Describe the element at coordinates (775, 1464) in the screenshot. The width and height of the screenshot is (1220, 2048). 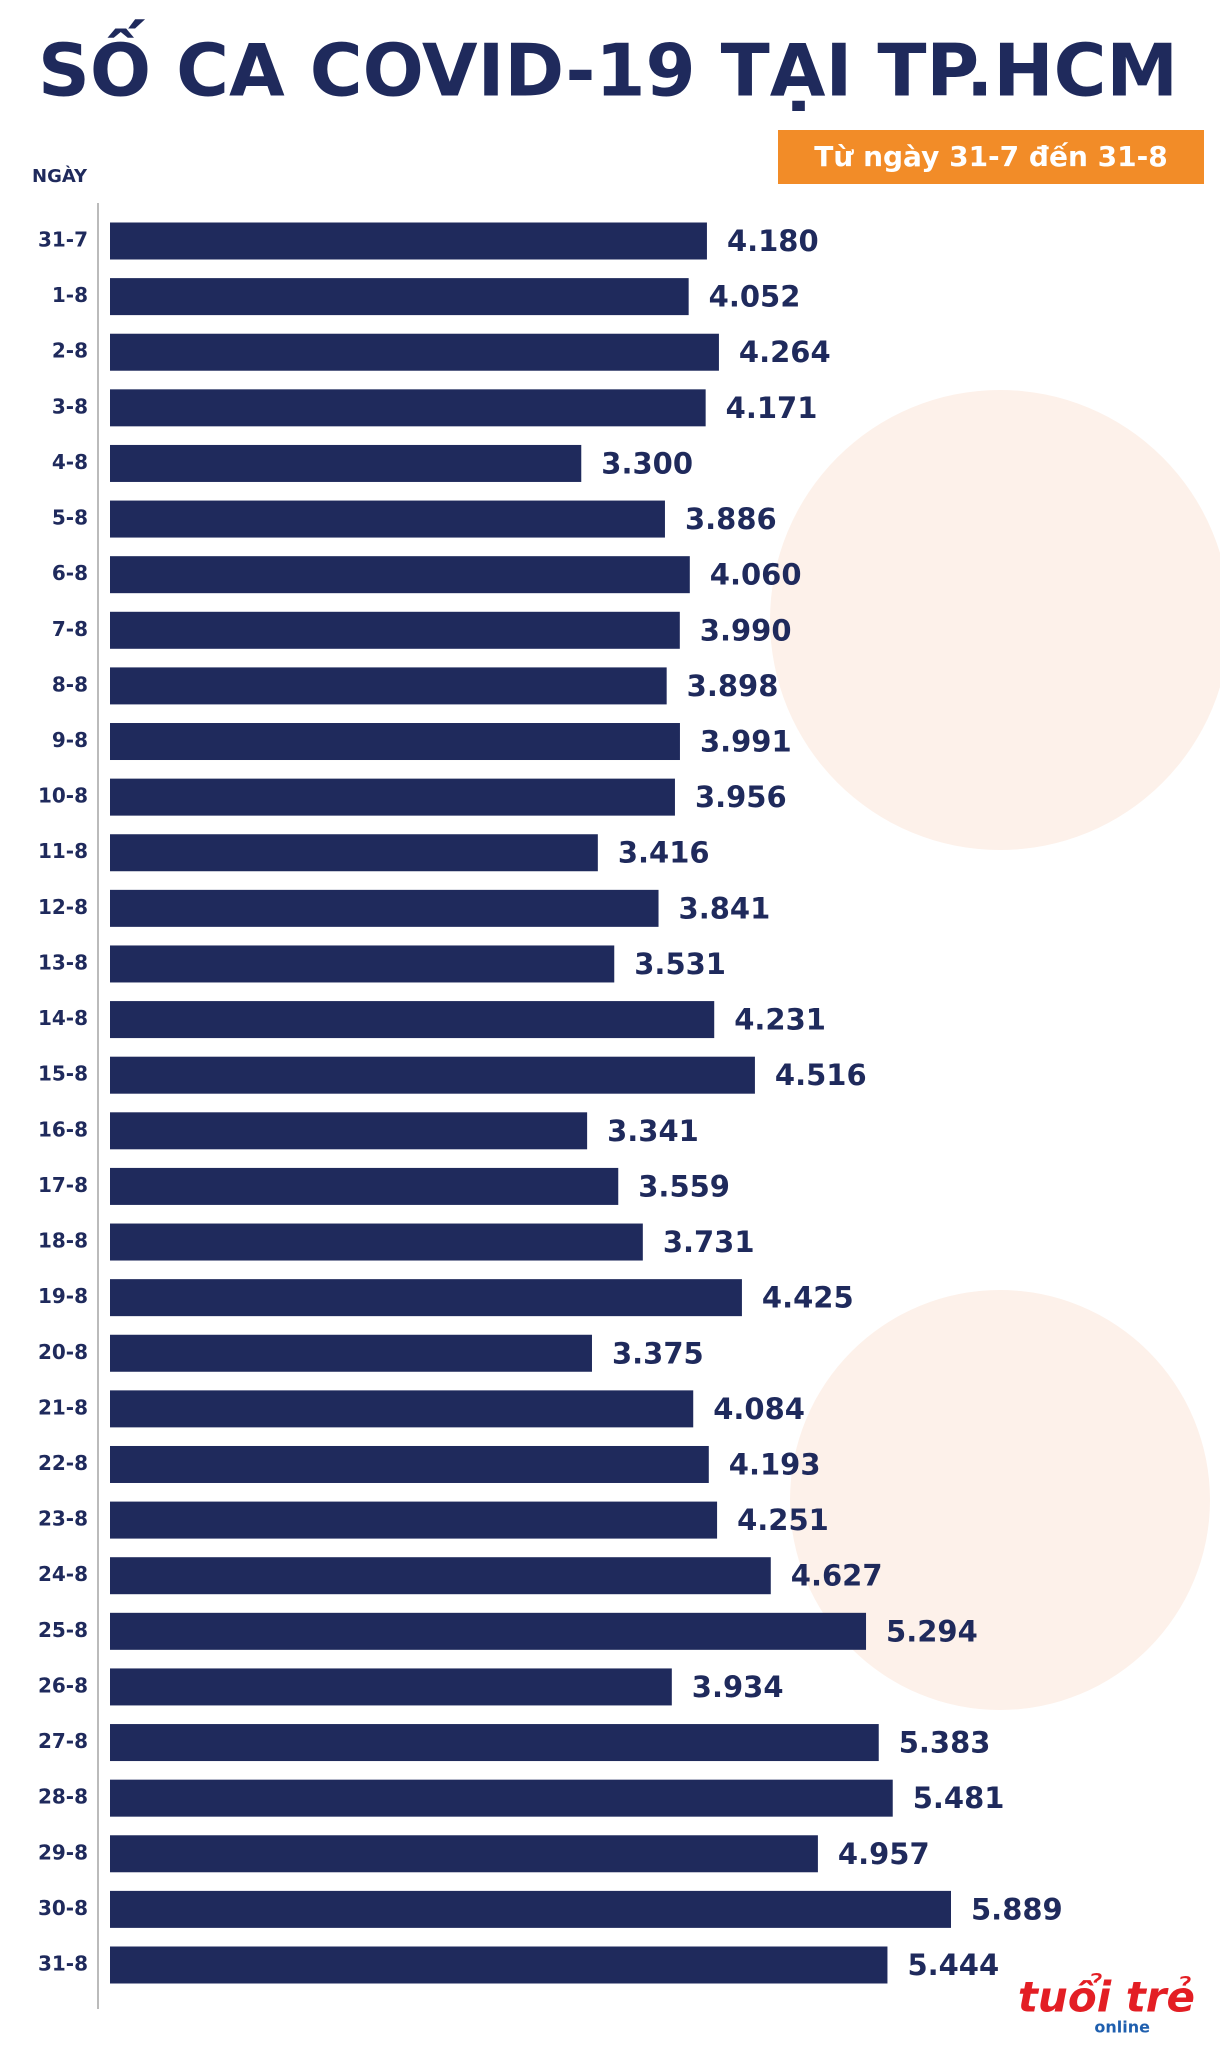
I see `value-label: 4.193` at that location.